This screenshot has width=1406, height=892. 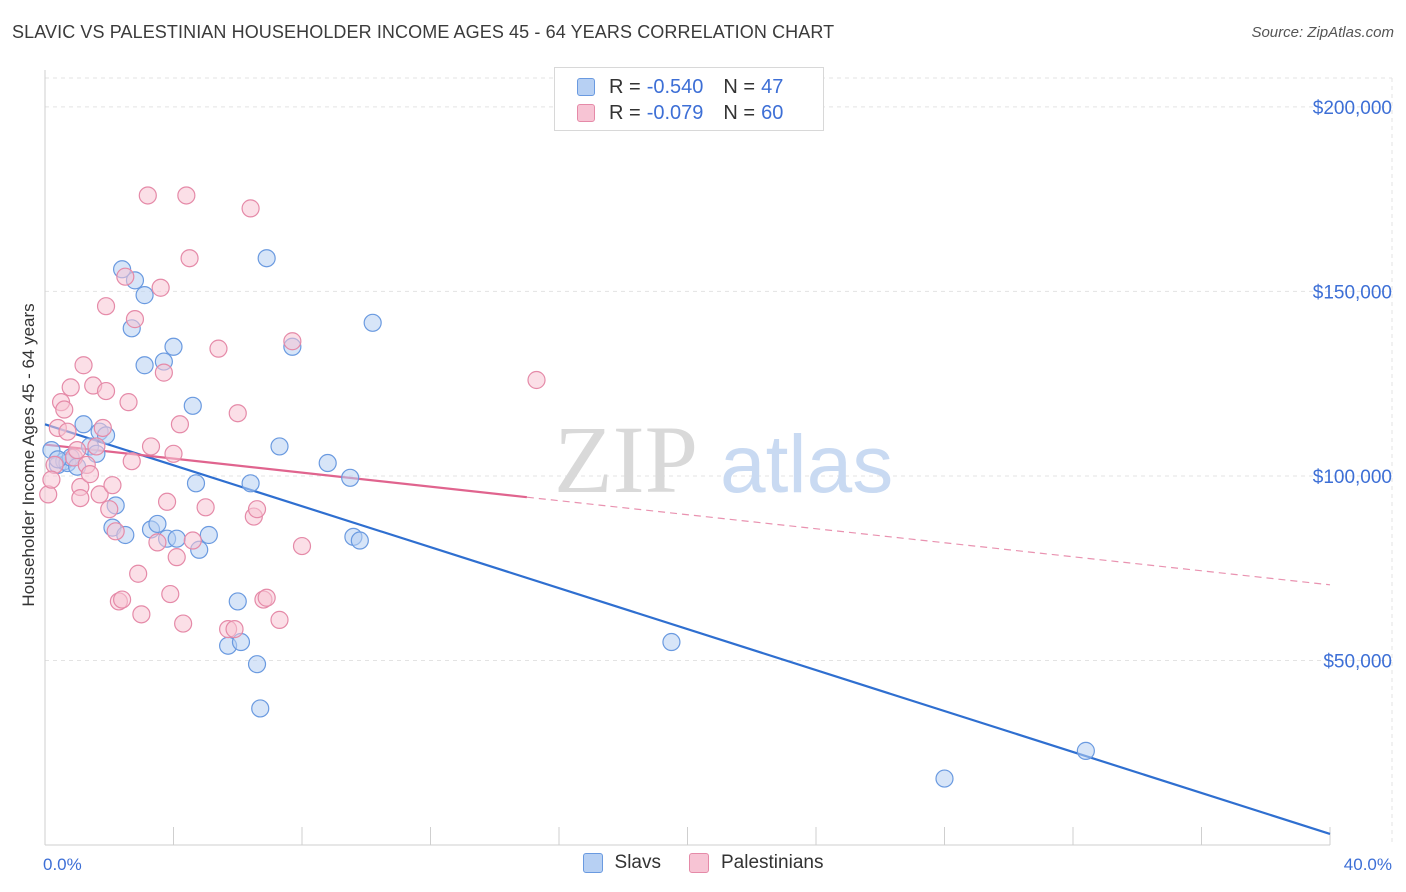 I want to click on legend-row-slavs: R = -0.540 N = 47, so click(x=680, y=87).